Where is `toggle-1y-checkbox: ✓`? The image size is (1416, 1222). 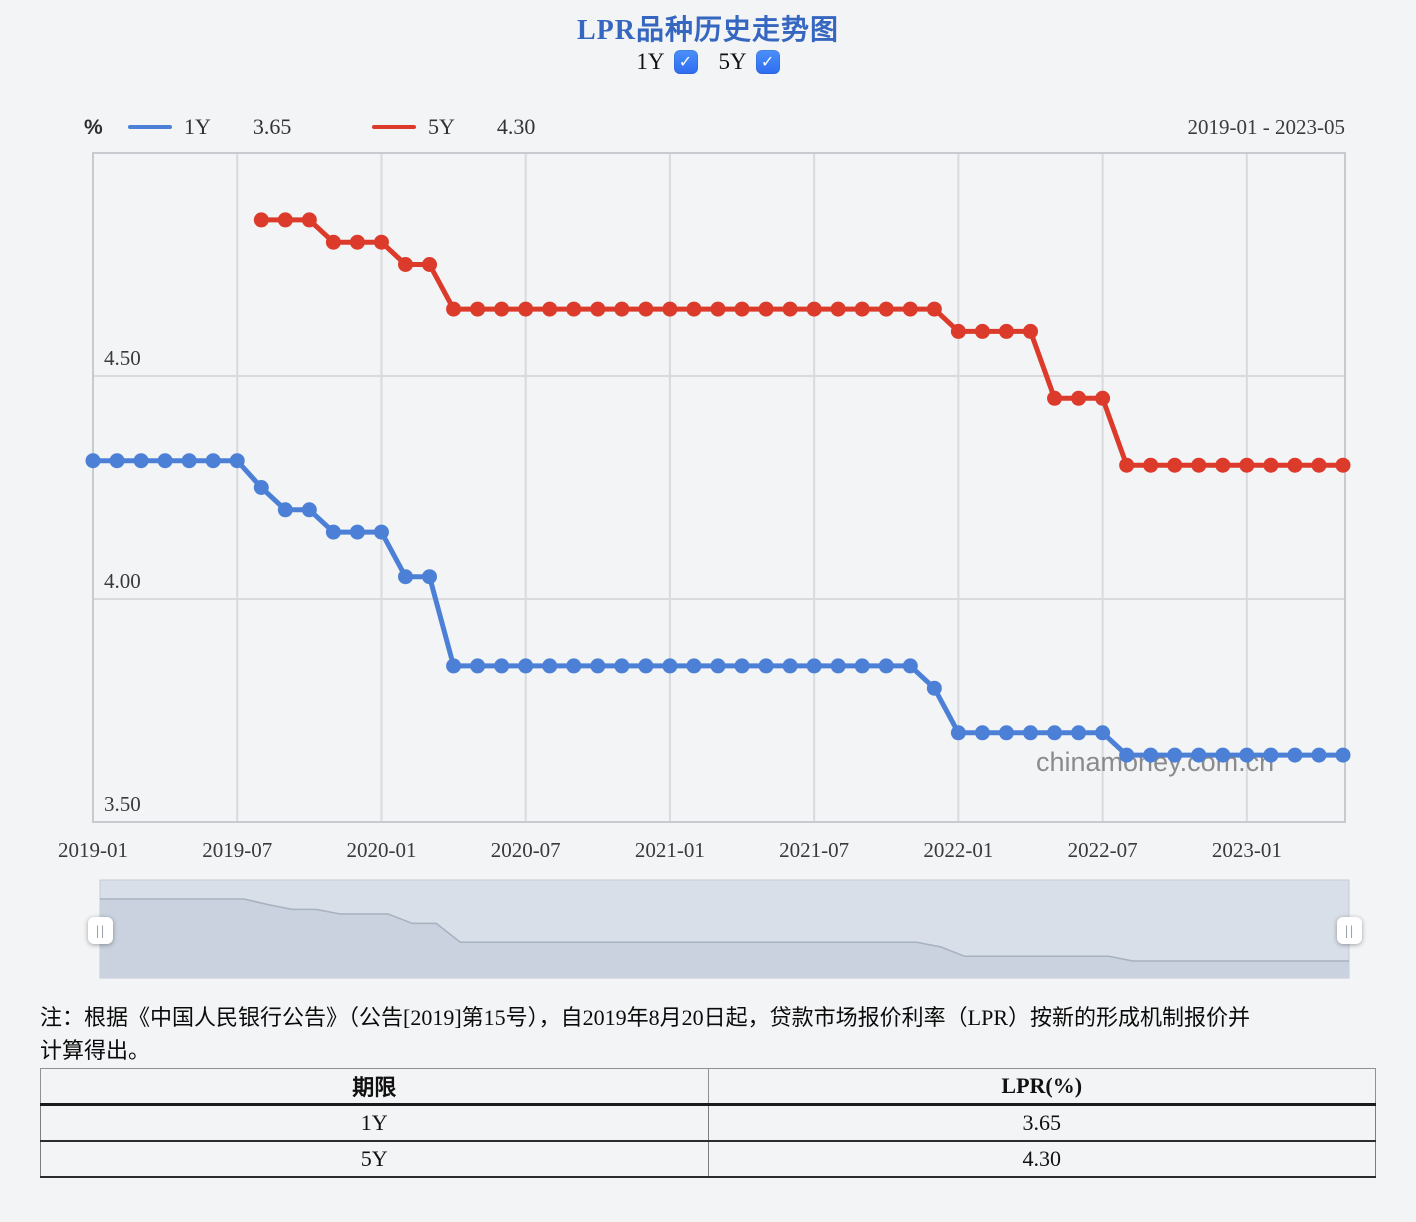 toggle-1y-checkbox: ✓ is located at coordinates (685, 61).